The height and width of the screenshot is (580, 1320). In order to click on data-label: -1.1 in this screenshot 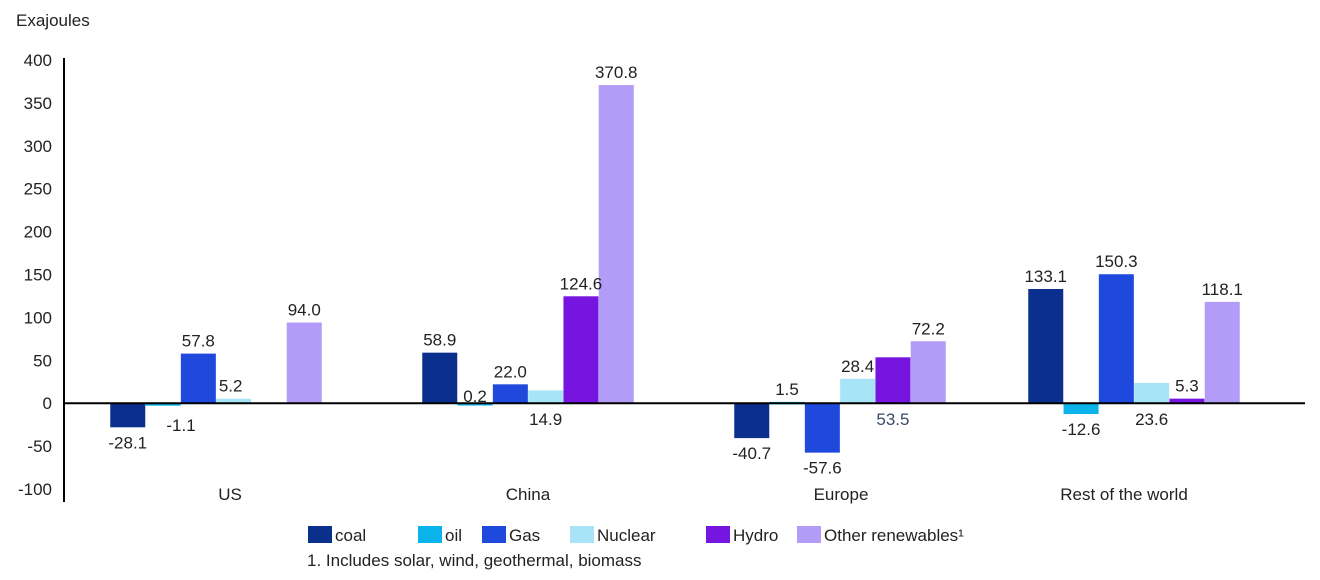, I will do `click(180, 425)`.